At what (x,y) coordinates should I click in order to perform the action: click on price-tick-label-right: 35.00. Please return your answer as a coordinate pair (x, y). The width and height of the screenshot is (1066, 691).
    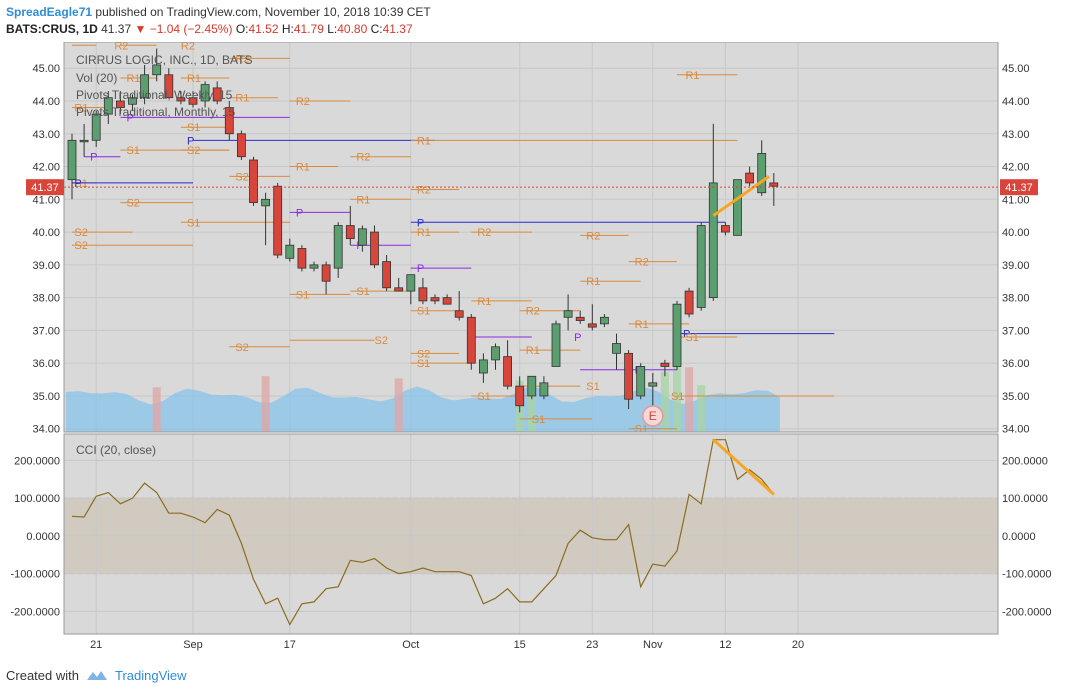
    Looking at the image, I should click on (1016, 397).